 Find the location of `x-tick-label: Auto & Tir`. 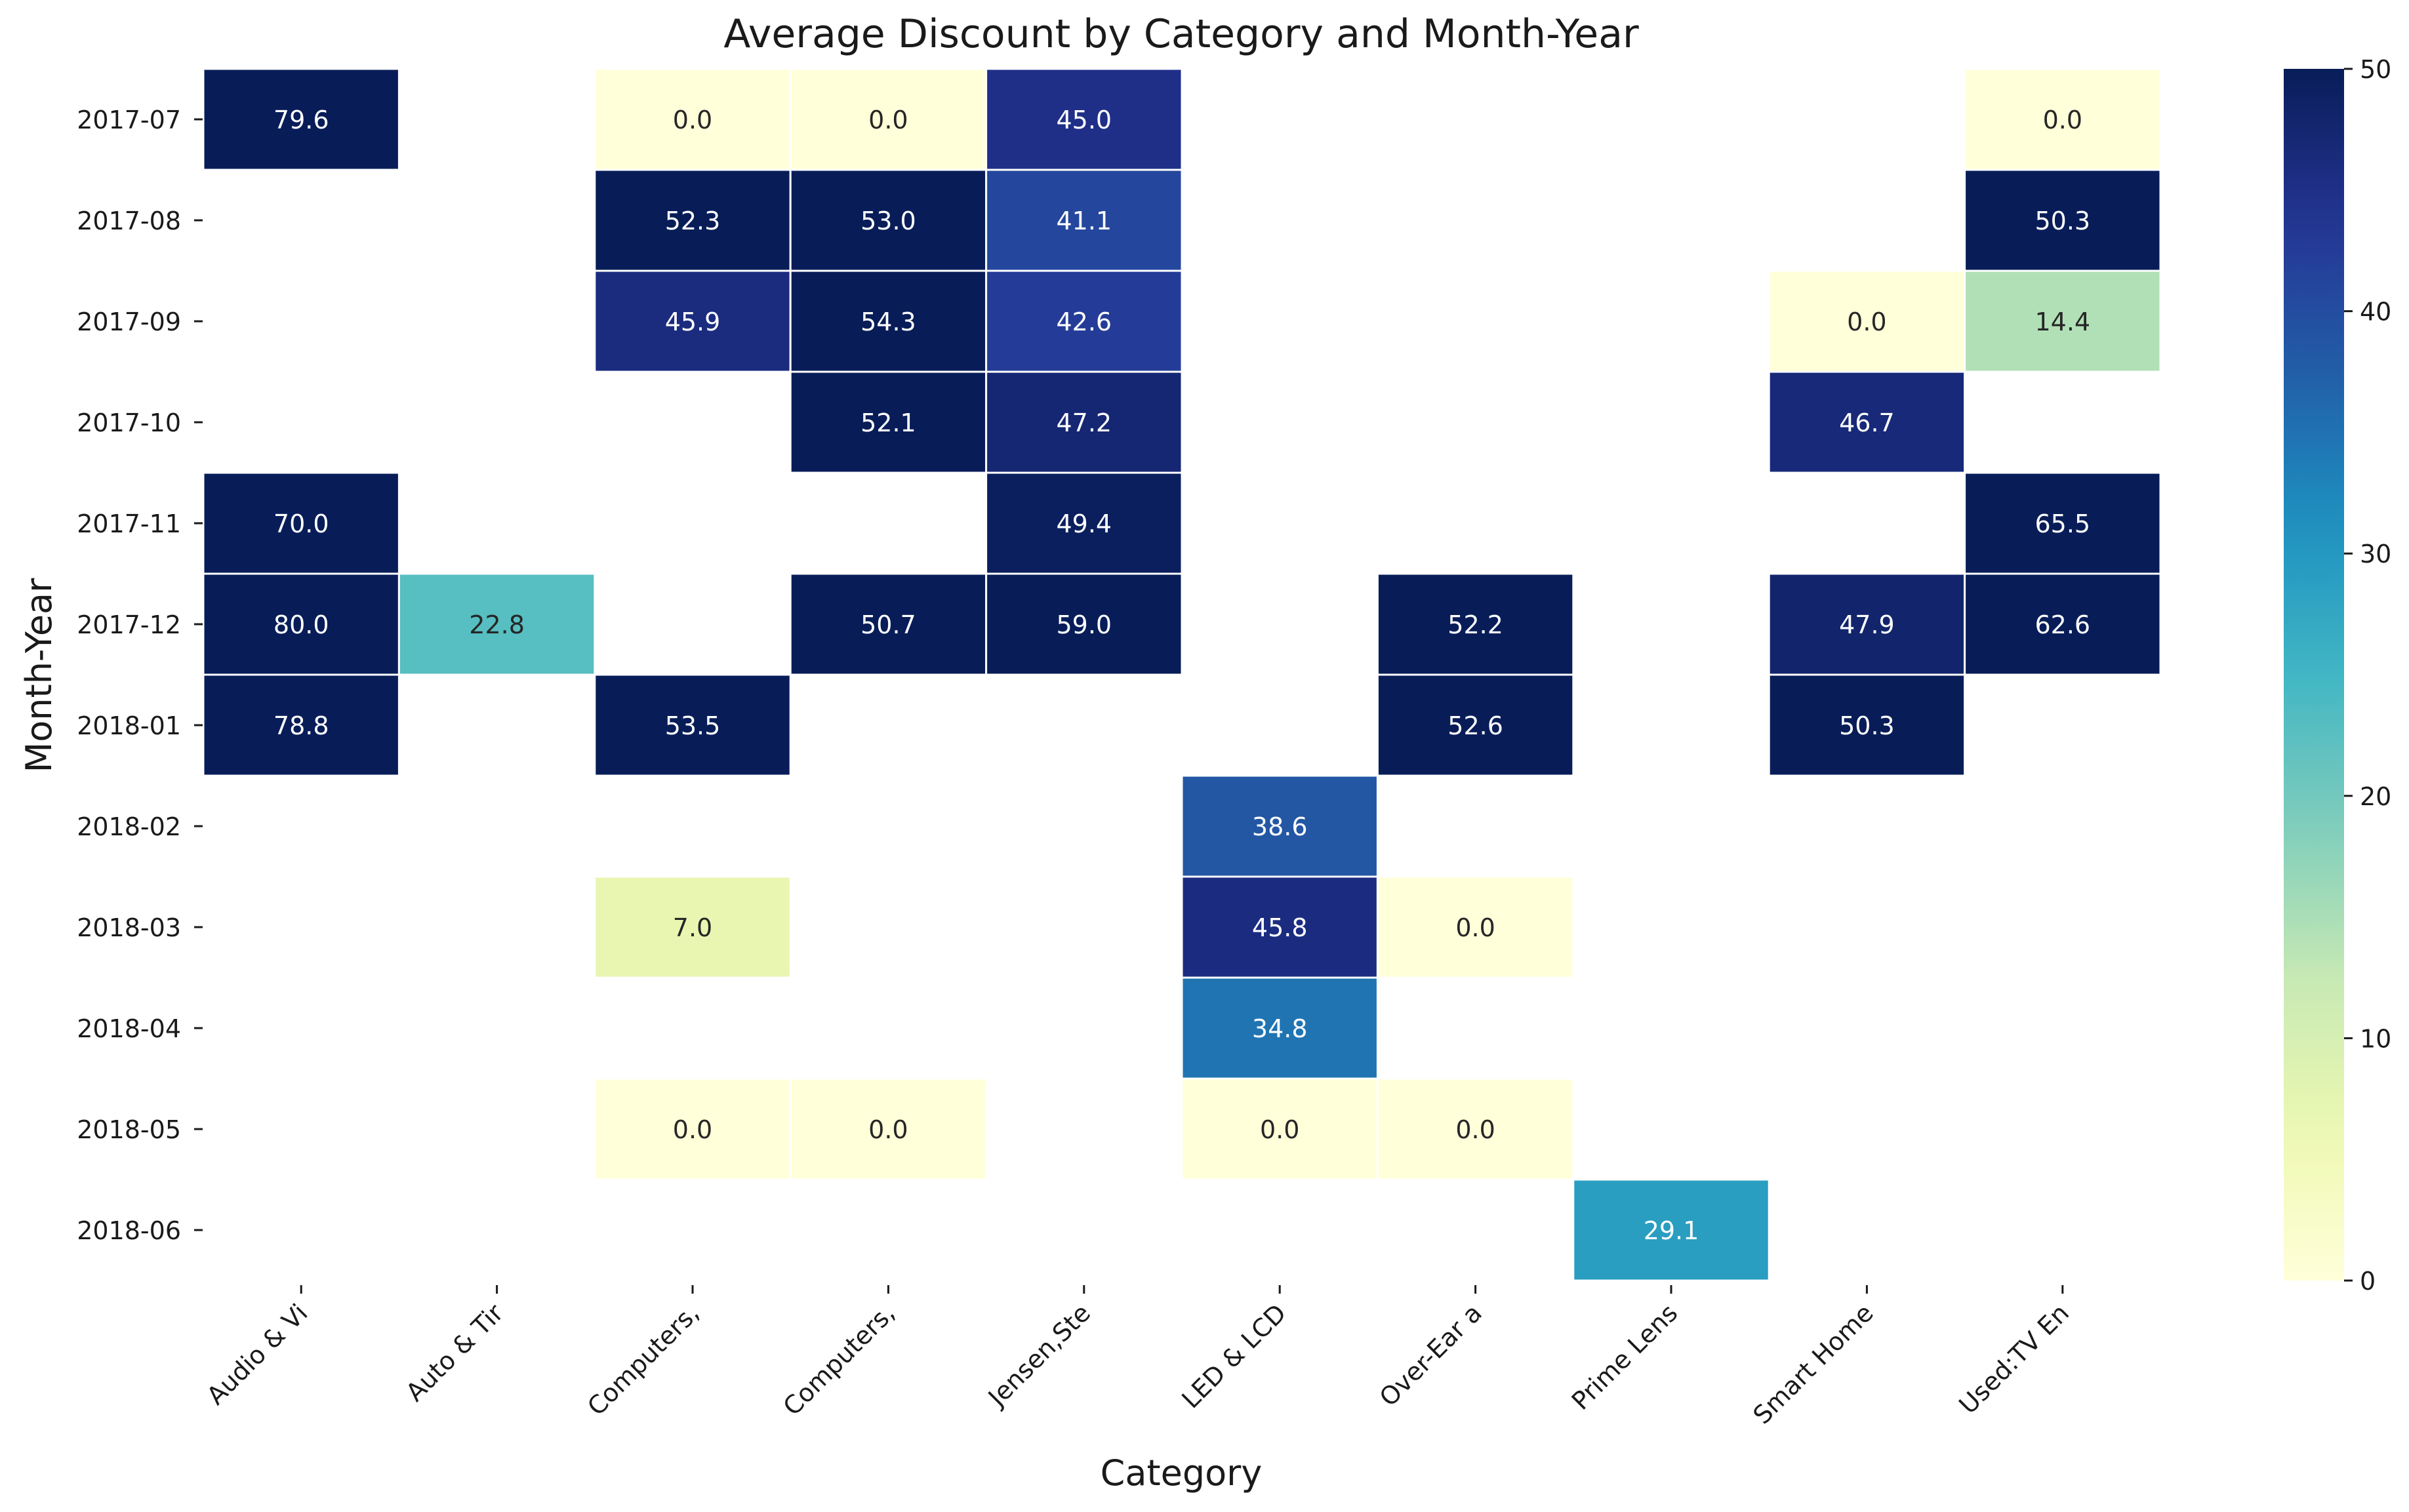

x-tick-label: Auto & Tir is located at coordinates (454, 1352).